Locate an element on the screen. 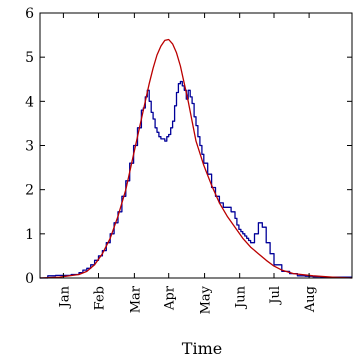  x-tick-label-apr: Apr is located at coordinates (170, 298).